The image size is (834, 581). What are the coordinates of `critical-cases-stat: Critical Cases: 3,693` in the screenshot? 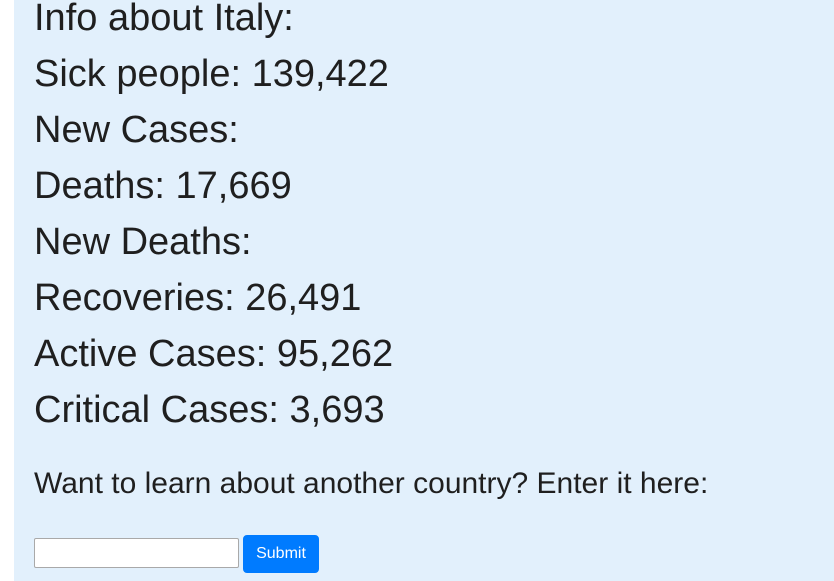 It's located at (209, 410).